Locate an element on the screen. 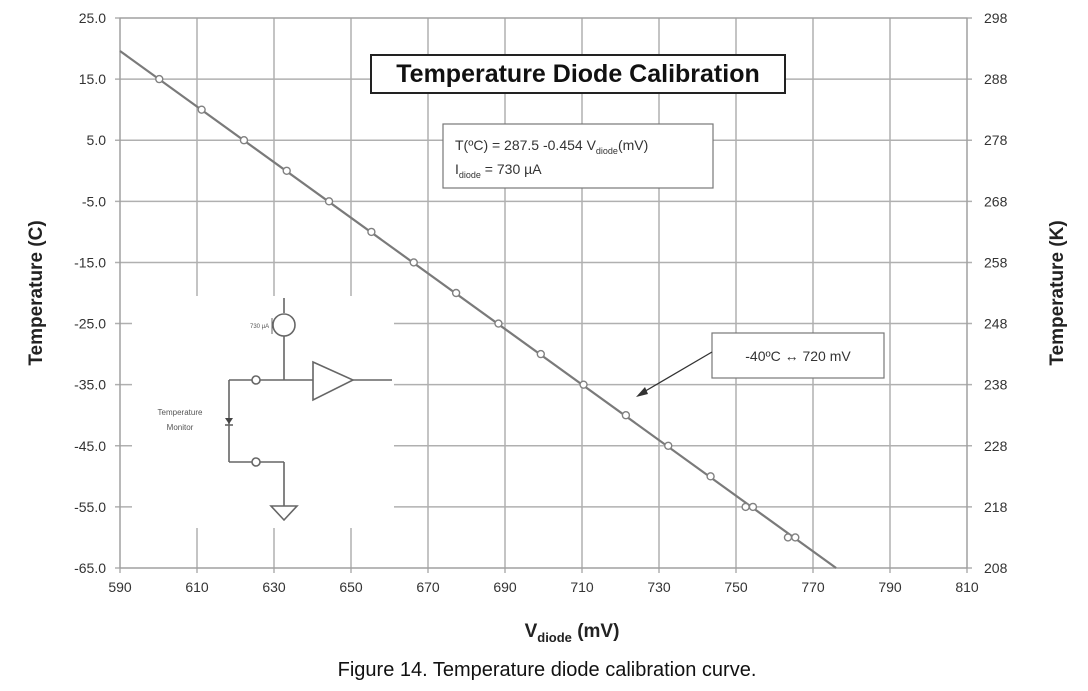  inset-background is located at coordinates (263, 412).